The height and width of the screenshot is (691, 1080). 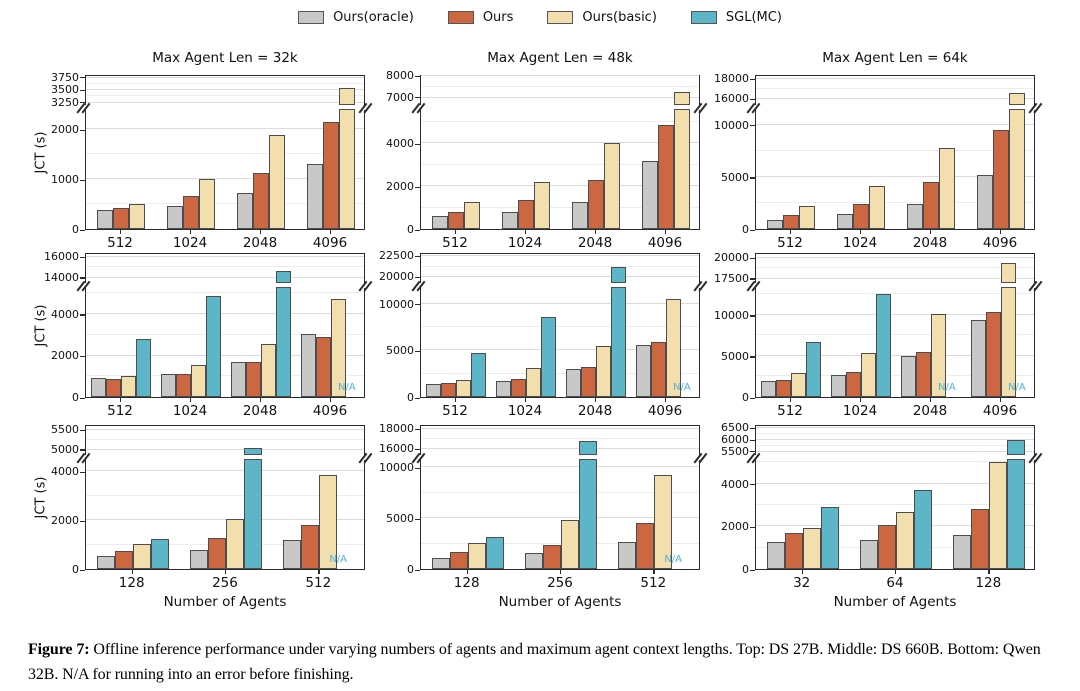 I want to click on legend-swatch-icon, so click(x=460, y=17).